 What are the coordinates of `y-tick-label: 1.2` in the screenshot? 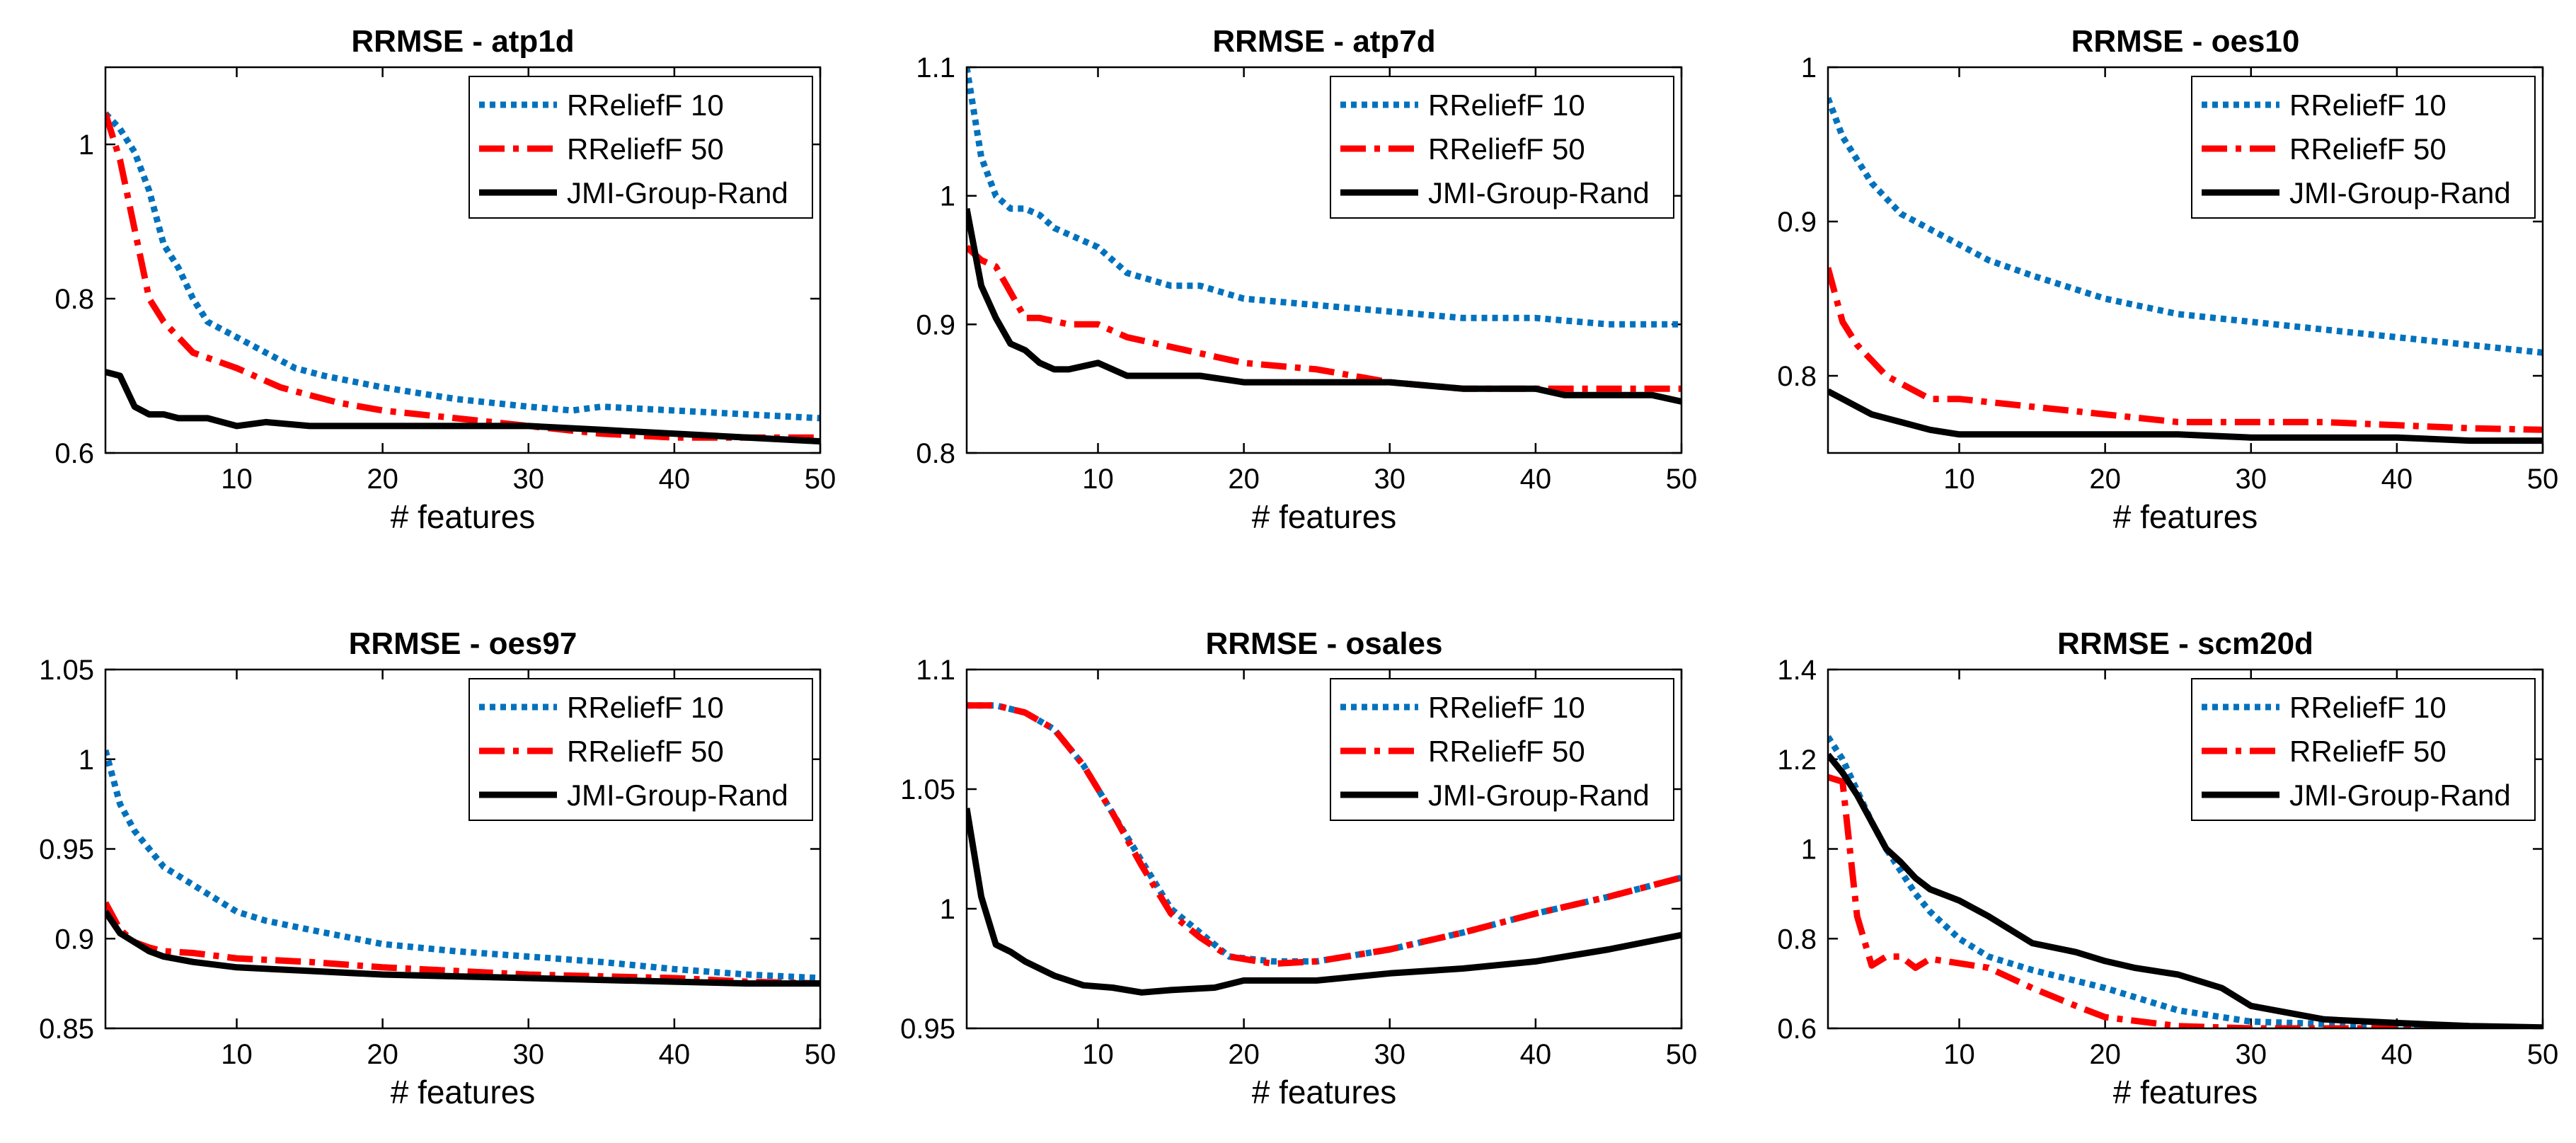 It's located at (1797, 760).